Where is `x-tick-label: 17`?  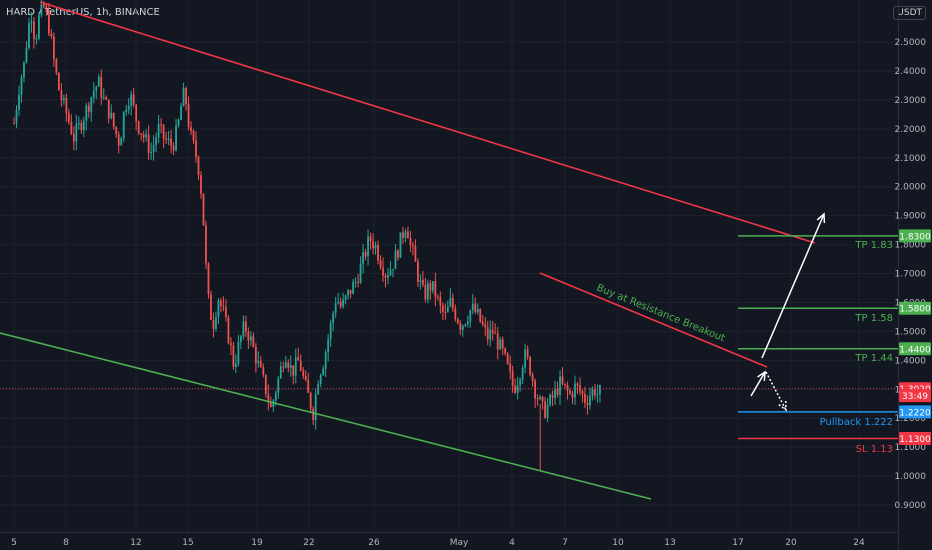 x-tick-label: 17 is located at coordinates (737, 543).